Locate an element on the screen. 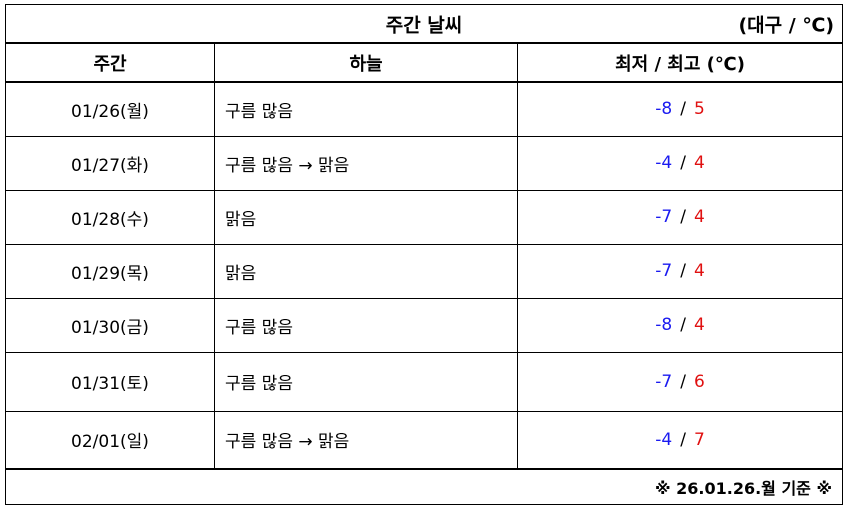 Image resolution: width=847 pixels, height=508 pixels. footer-row: ※ 26.01.26.월 기준 ※ is located at coordinates (424, 486).